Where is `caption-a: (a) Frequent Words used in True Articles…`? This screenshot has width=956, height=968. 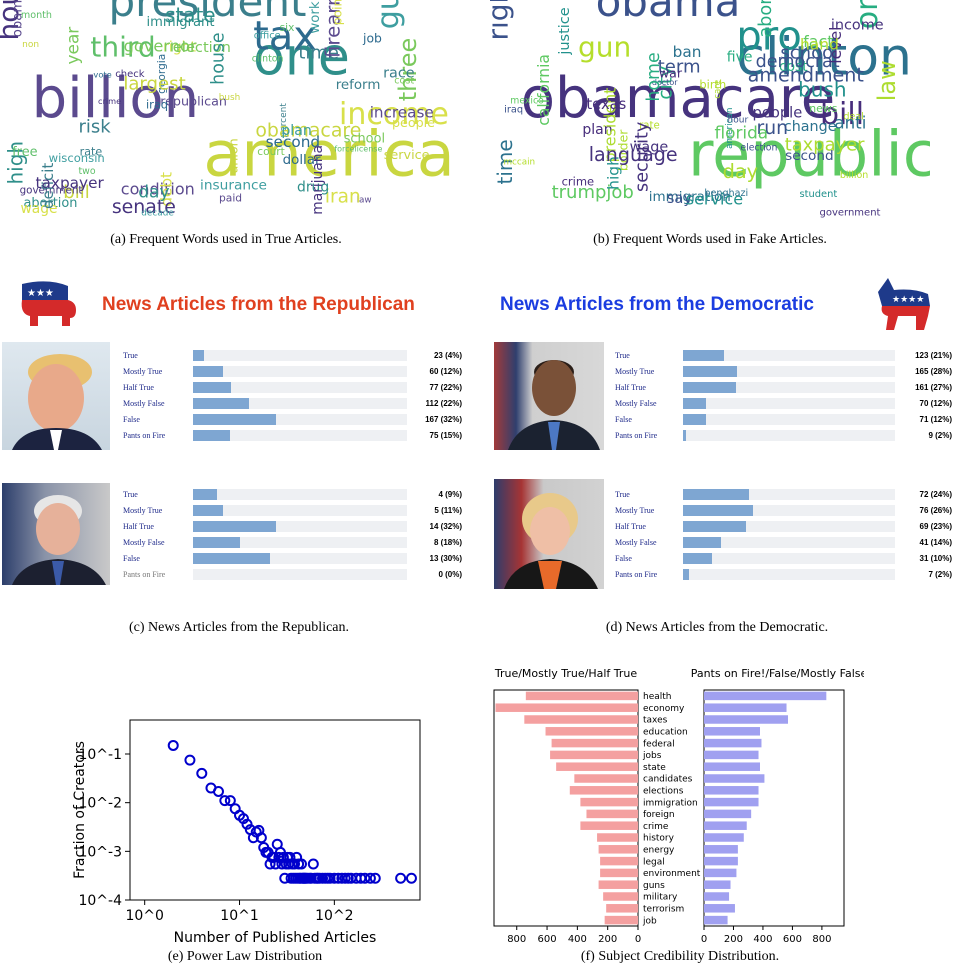 caption-a: (a) Frequent Words used in True Articles… is located at coordinates (226, 239).